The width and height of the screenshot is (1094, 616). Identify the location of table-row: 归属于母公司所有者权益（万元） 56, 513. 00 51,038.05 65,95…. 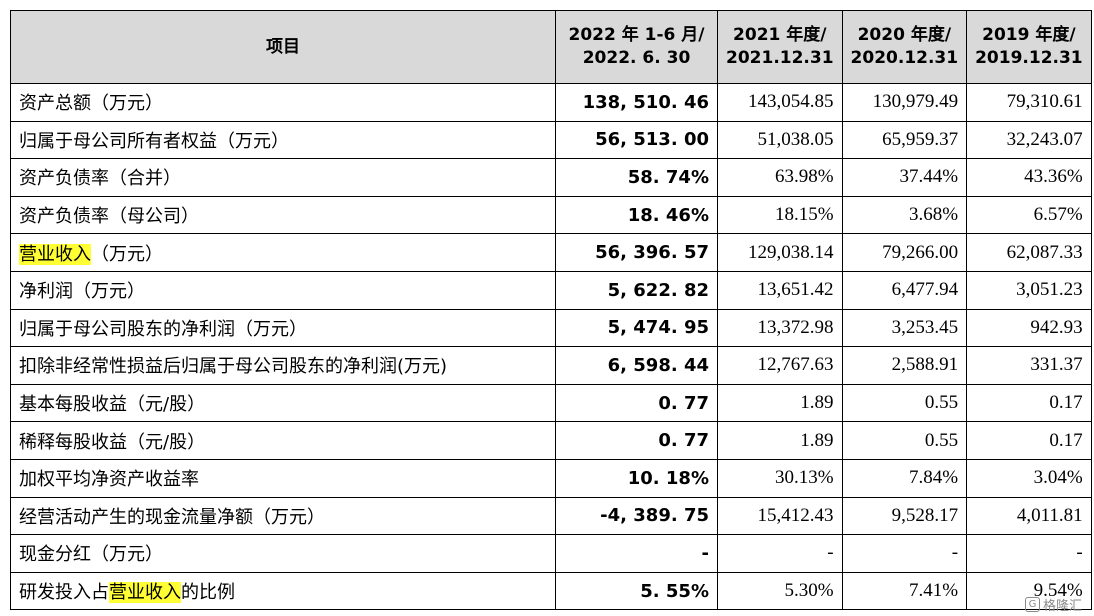
(551, 140).